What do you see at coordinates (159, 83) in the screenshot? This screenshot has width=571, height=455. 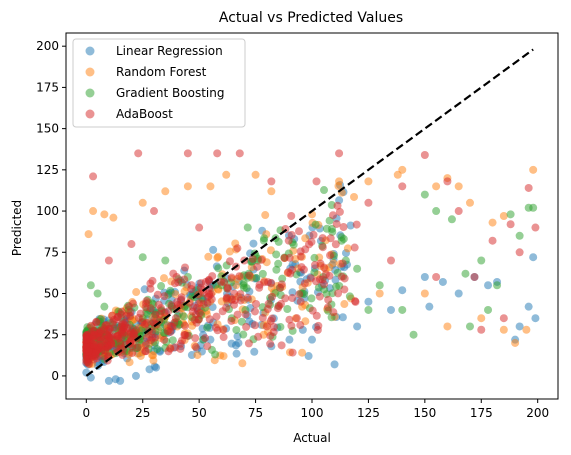 I see `legend-box` at bounding box center [159, 83].